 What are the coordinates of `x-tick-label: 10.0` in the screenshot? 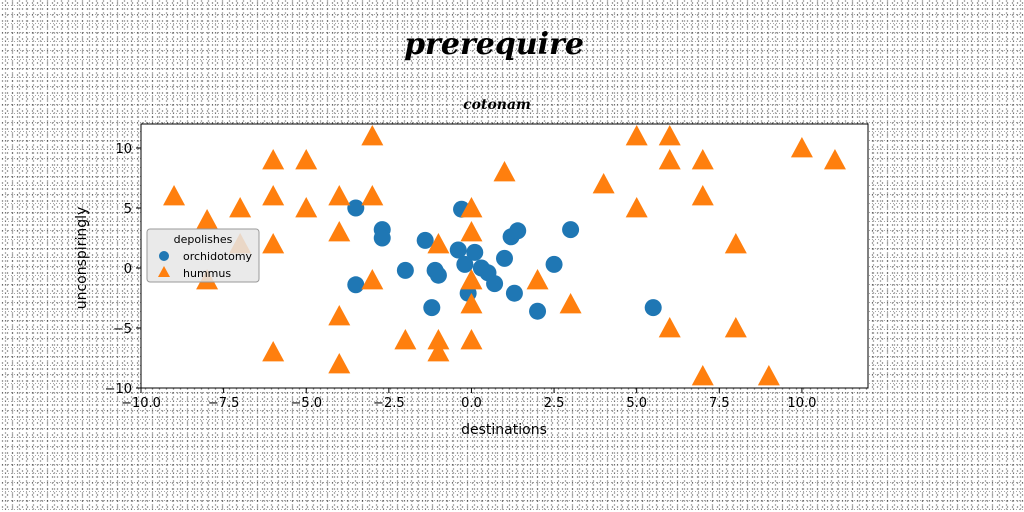 It's located at (801, 403).